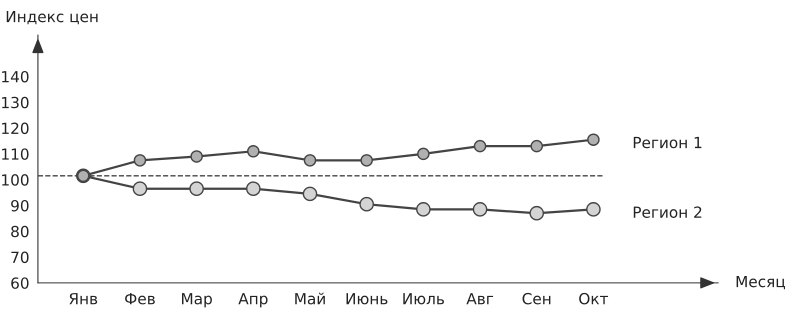 This screenshot has height=320, width=790. What do you see at coordinates (20, 232) in the screenshot?
I see `y-tick-label: 80` at bounding box center [20, 232].